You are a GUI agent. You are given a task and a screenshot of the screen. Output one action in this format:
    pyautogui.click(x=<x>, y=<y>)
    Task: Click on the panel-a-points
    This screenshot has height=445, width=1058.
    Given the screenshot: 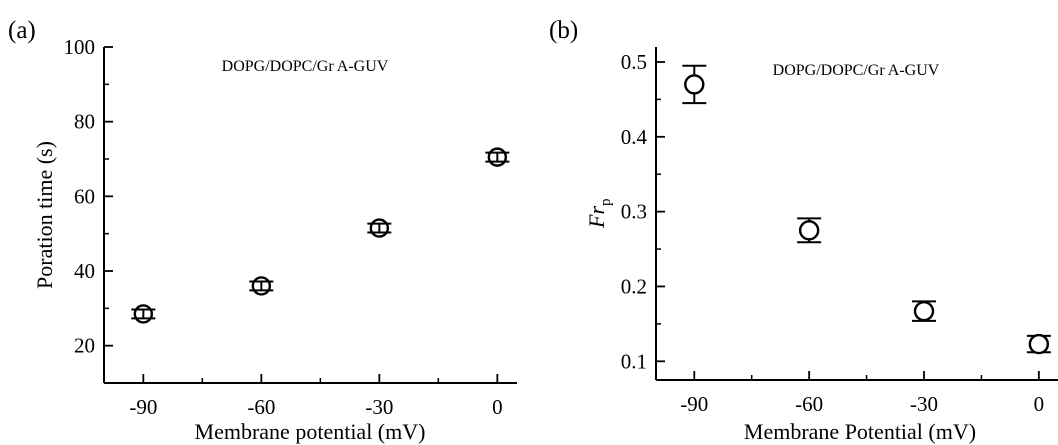 What is the action you would take?
    pyautogui.click(x=320, y=235)
    